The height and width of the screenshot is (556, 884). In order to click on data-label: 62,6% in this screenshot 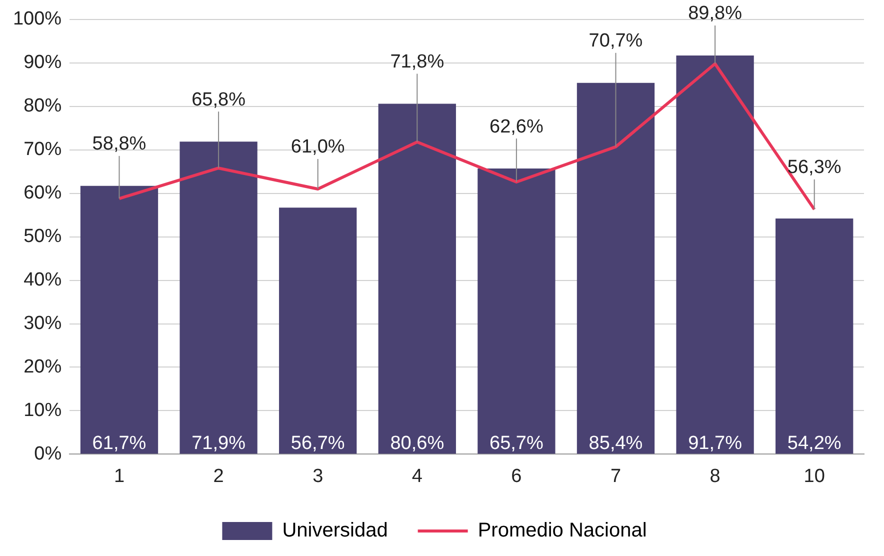, I will do `click(517, 127)`.